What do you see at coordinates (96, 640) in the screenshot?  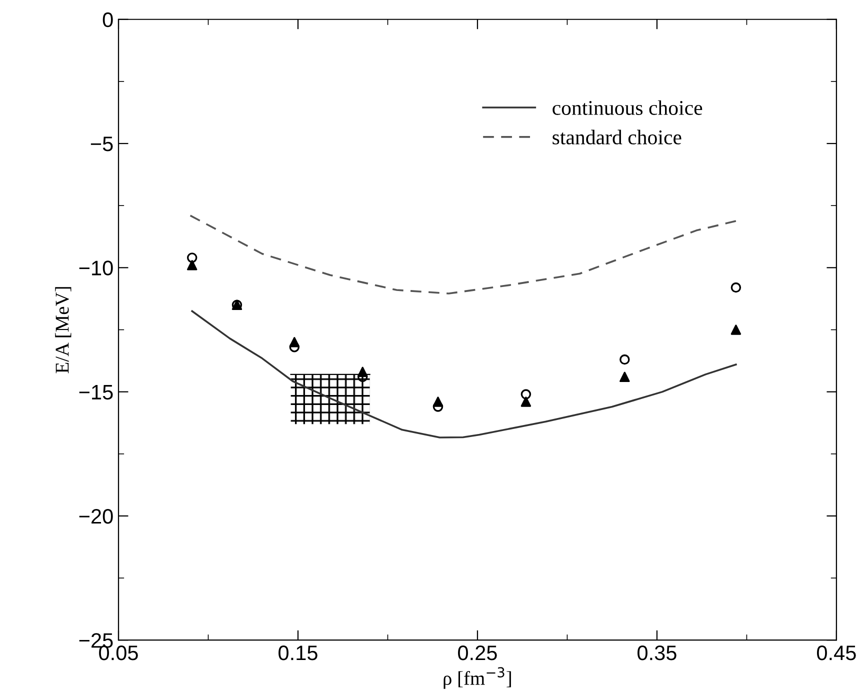 I see `y-tick-label: −25` at bounding box center [96, 640].